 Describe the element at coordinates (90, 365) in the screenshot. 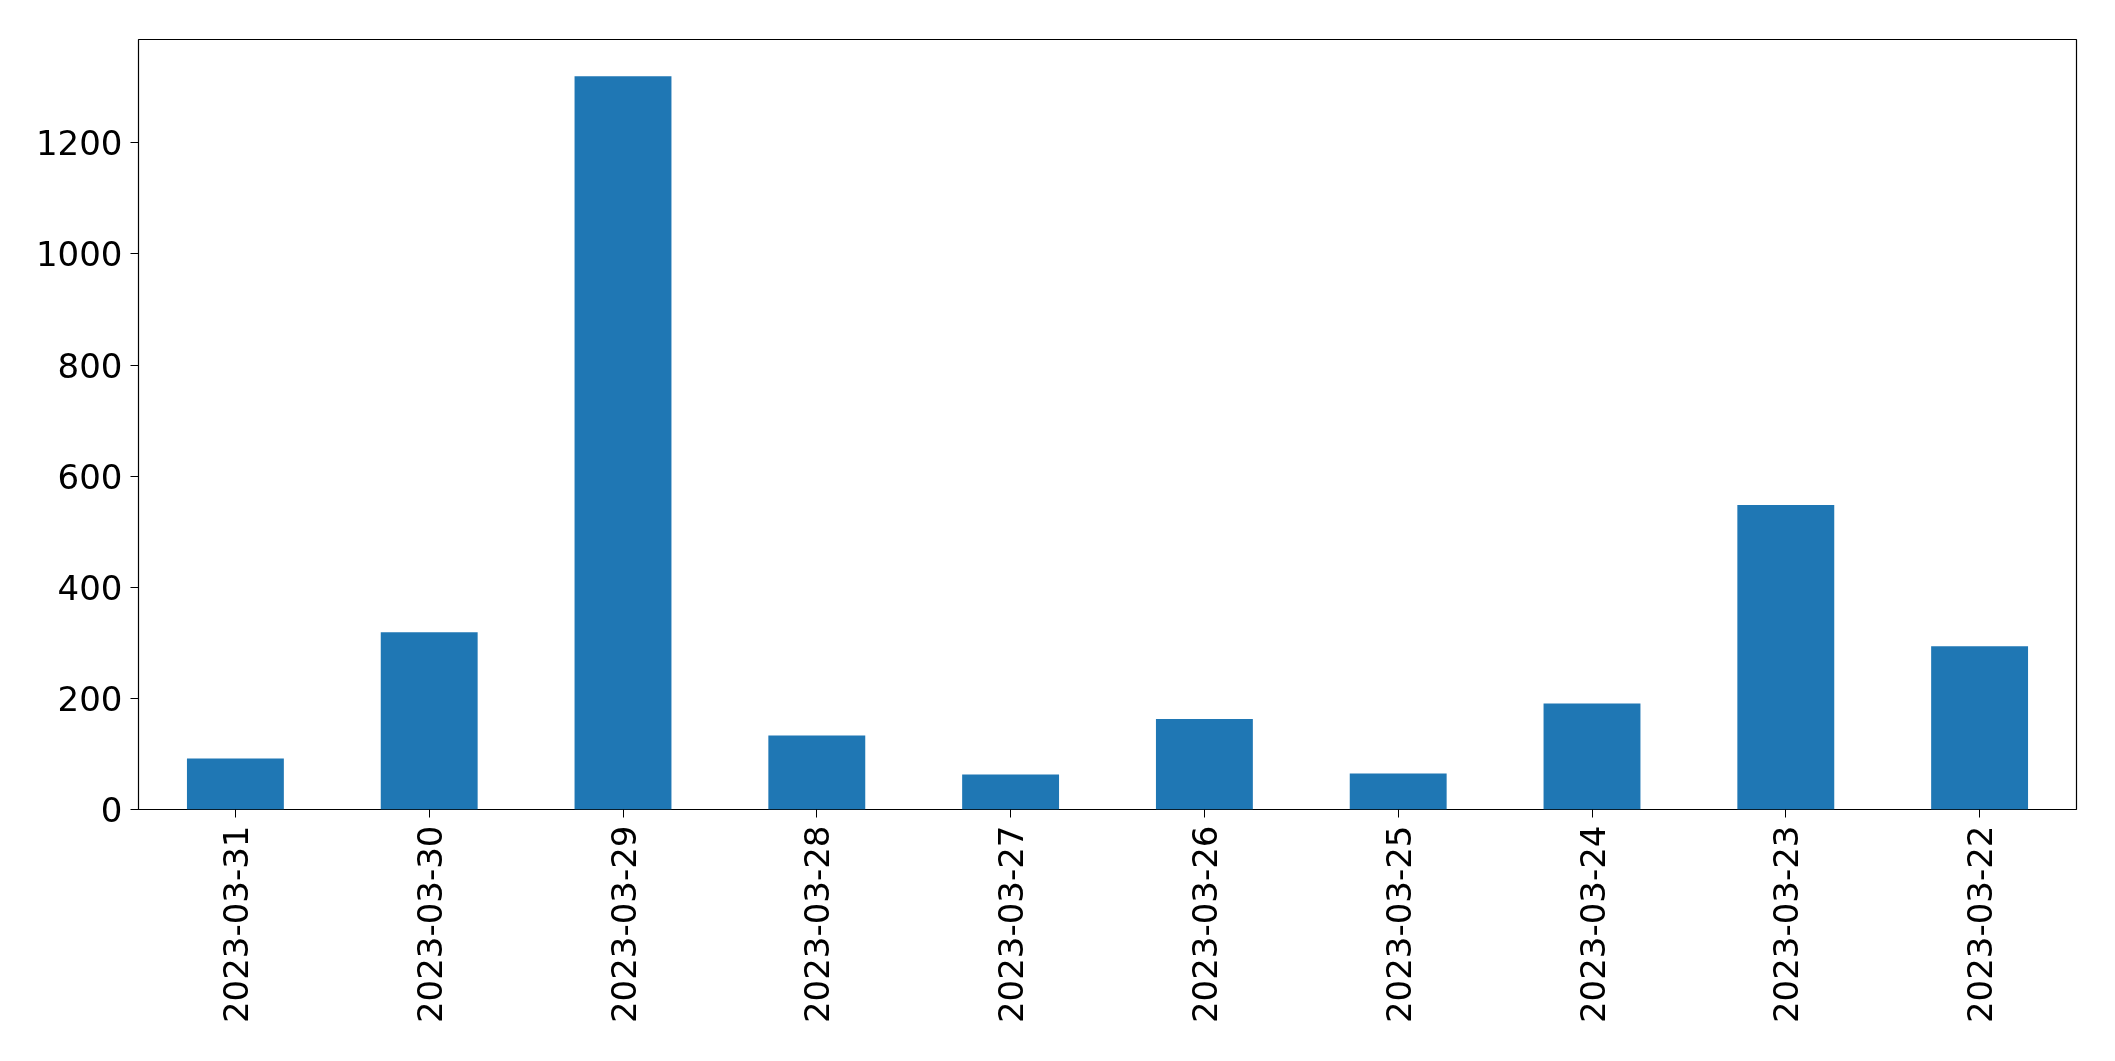

I see `y-tick-label: 800` at that location.